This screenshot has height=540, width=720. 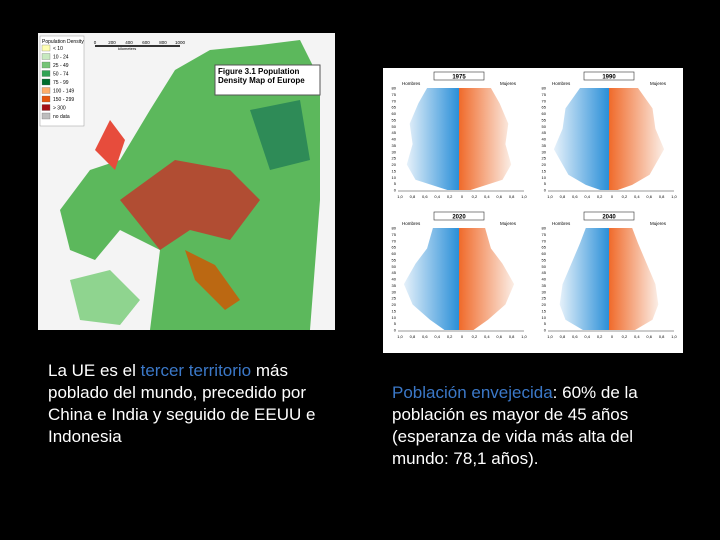 What do you see at coordinates (59, 109) in the screenshot?
I see `legend-label: > 300` at bounding box center [59, 109].